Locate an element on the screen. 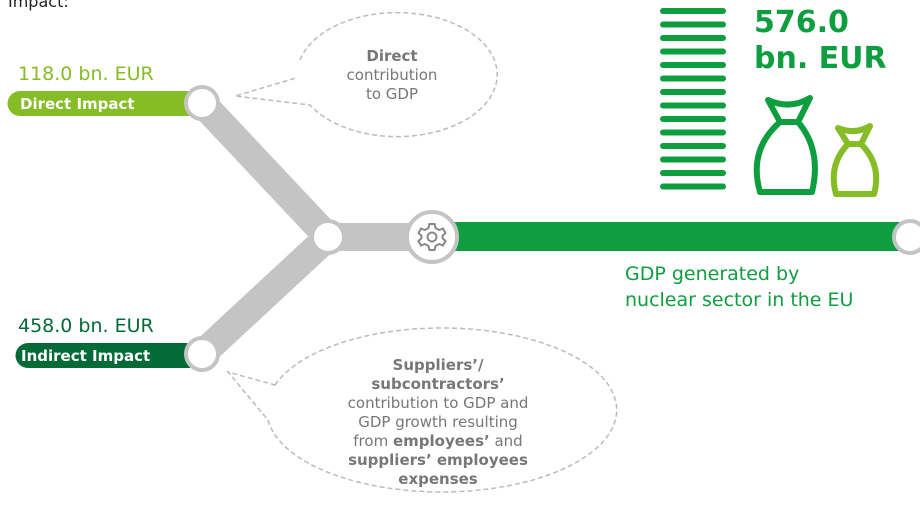  bubble-segment: Direct is located at coordinates (391, 56).